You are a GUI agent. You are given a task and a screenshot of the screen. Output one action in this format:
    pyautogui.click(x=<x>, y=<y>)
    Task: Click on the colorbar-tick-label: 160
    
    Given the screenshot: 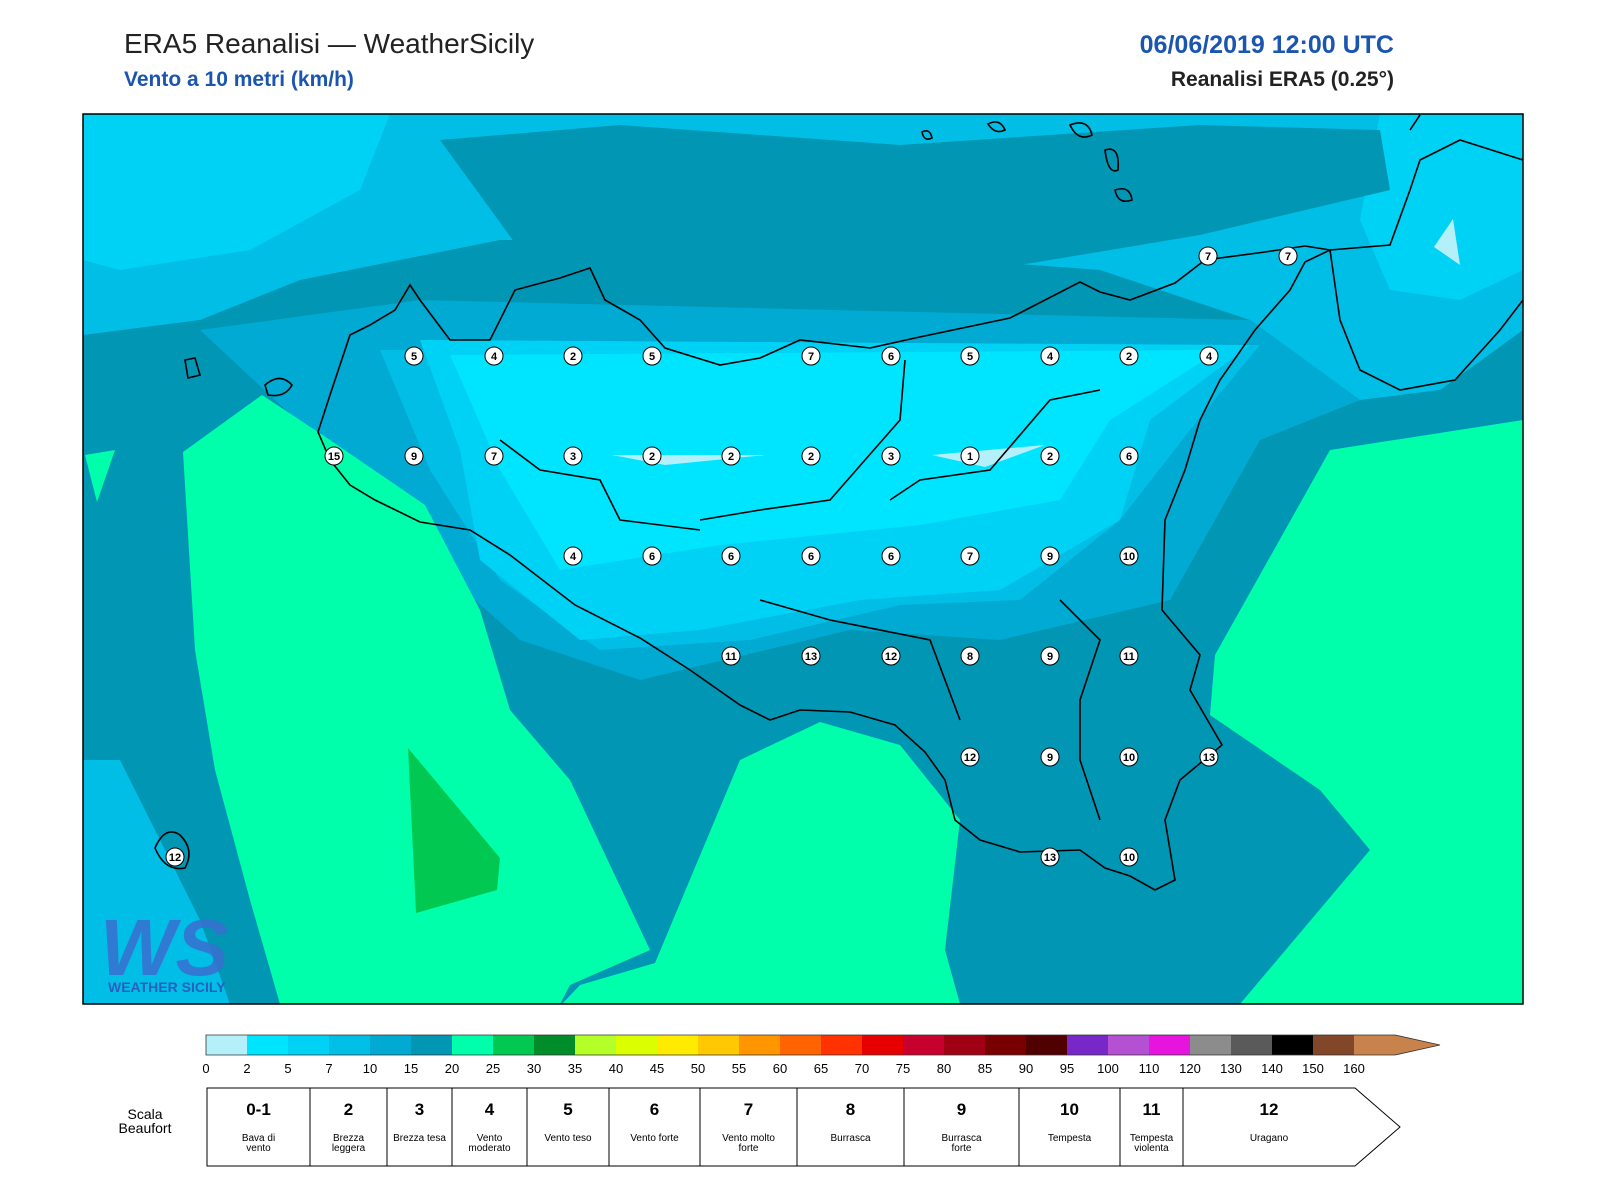 What is the action you would take?
    pyautogui.click(x=1354, y=1068)
    